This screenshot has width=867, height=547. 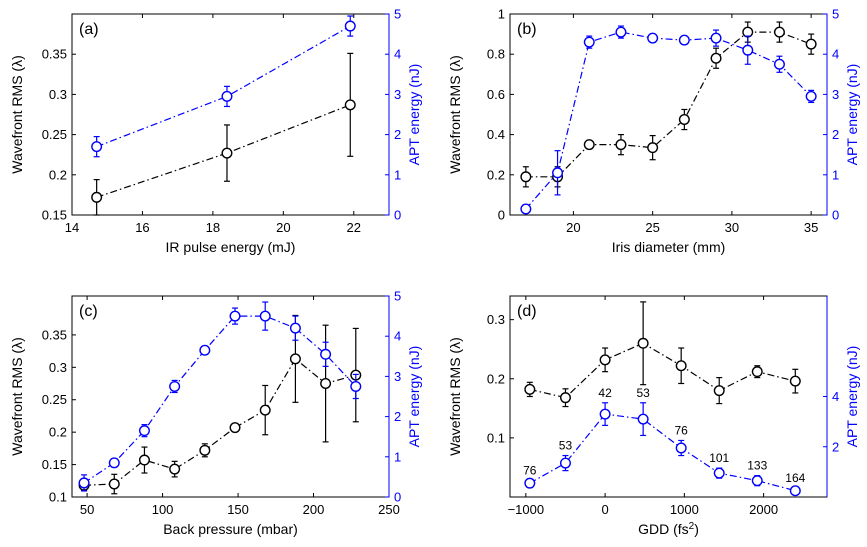 I want to click on y-left-tick-label: 0.1, so click(x=58, y=497).